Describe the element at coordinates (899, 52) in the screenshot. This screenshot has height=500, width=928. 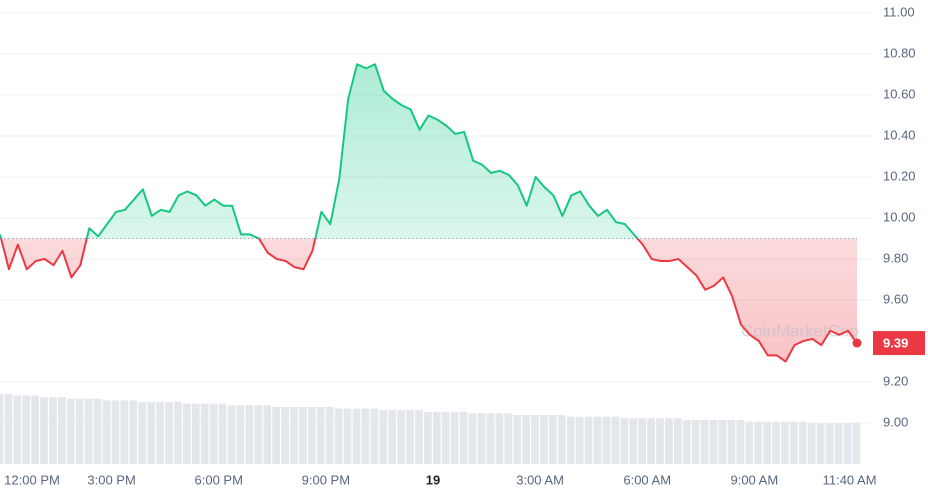
I see `y-tick-label: 10.80` at that location.